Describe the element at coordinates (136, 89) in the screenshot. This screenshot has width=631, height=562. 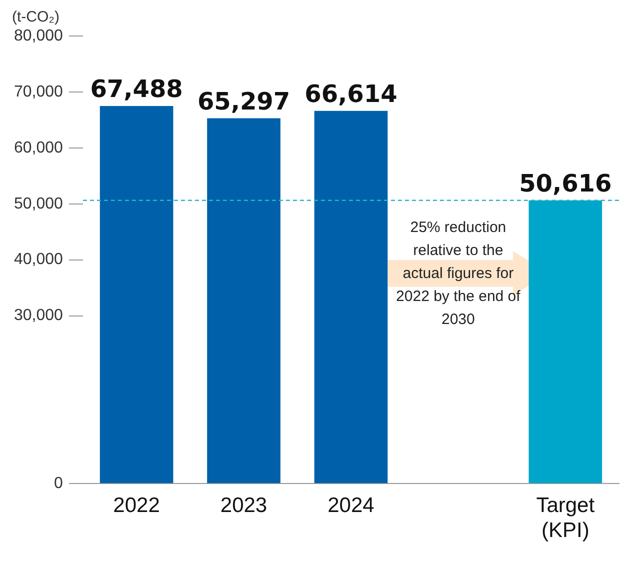
I see `data-label: 67,488` at that location.